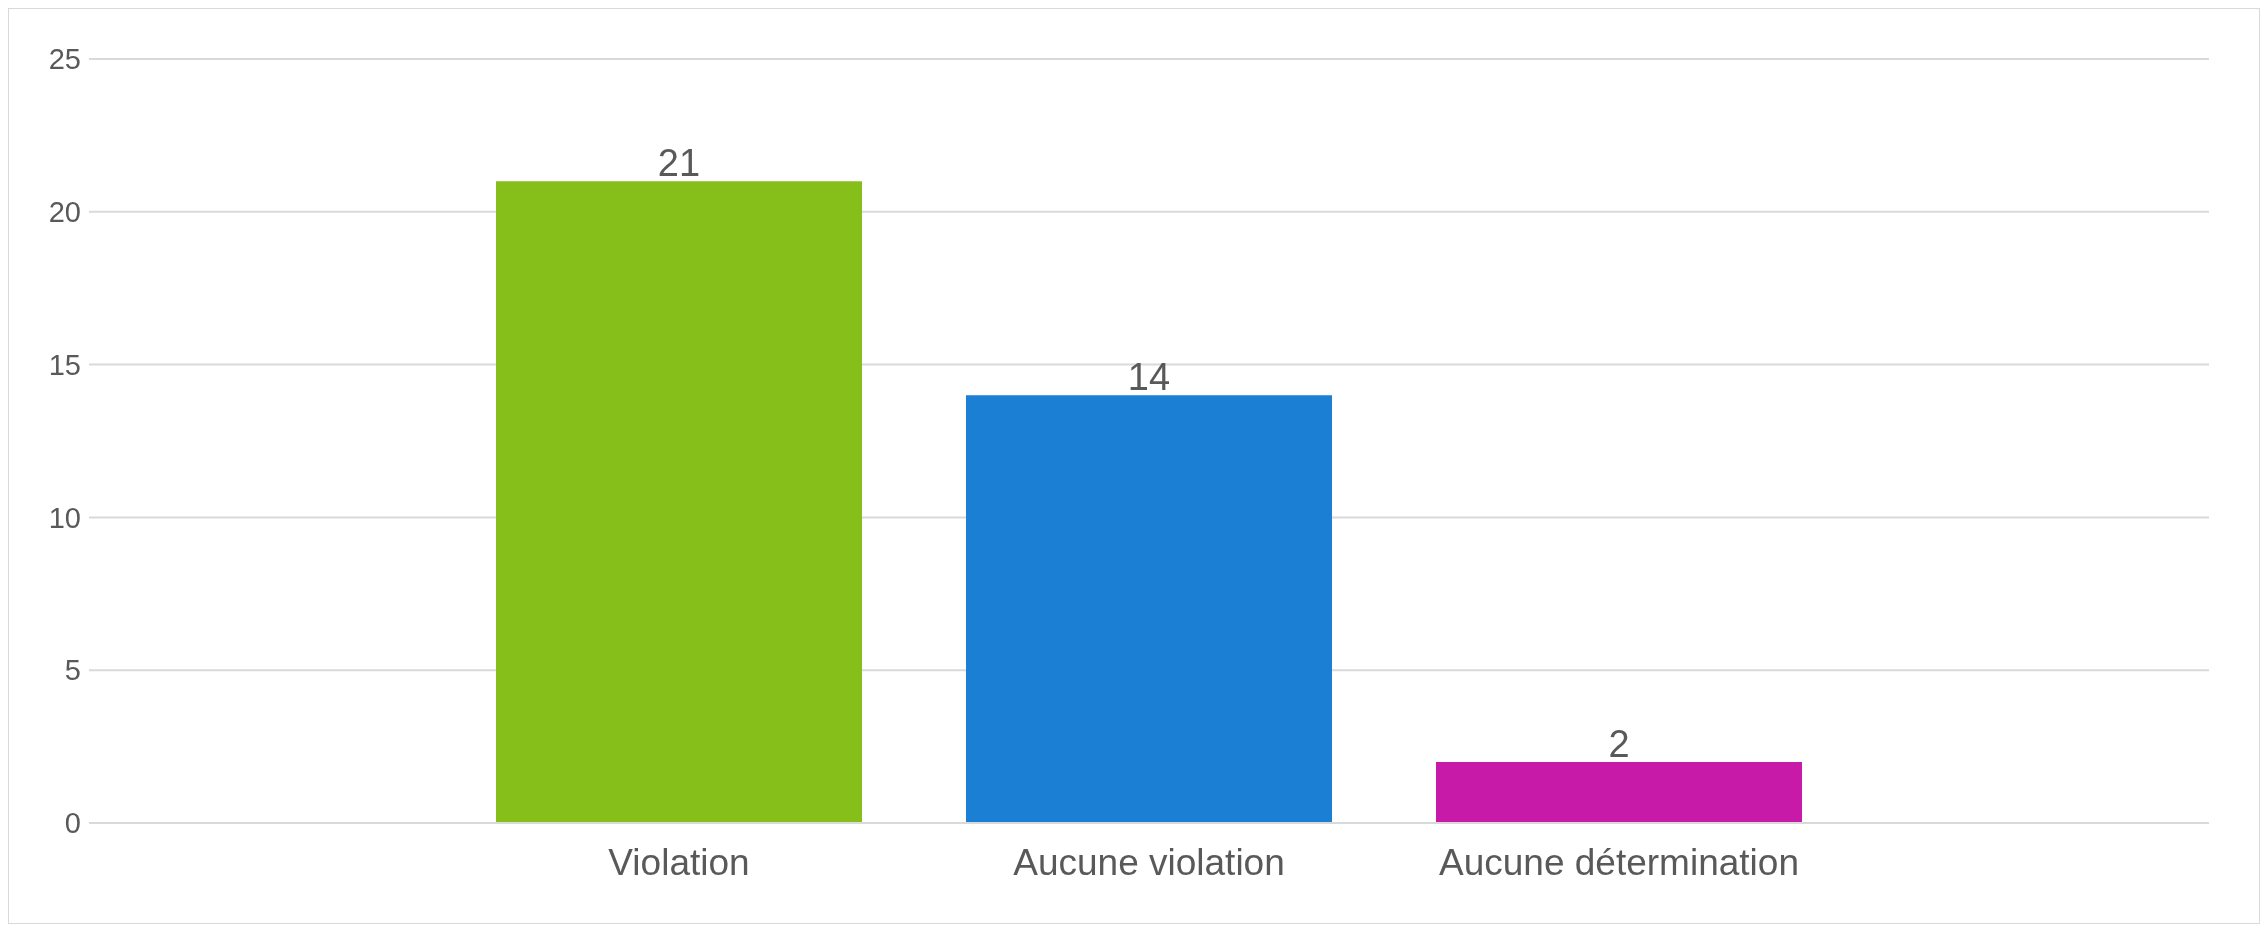 The width and height of the screenshot is (2268, 932). Describe the element at coordinates (72, 823) in the screenshot. I see `y-tick-label: 0` at that location.